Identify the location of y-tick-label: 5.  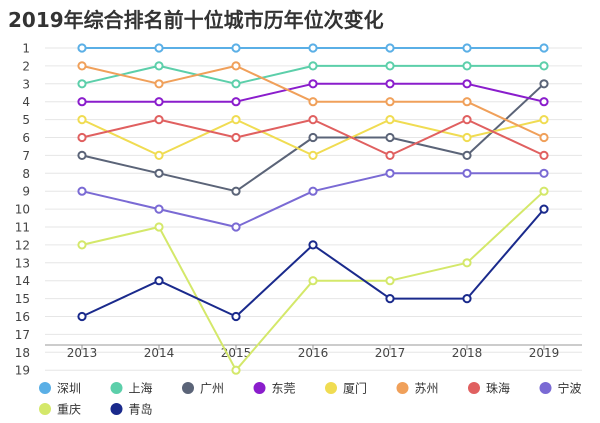
(26, 120).